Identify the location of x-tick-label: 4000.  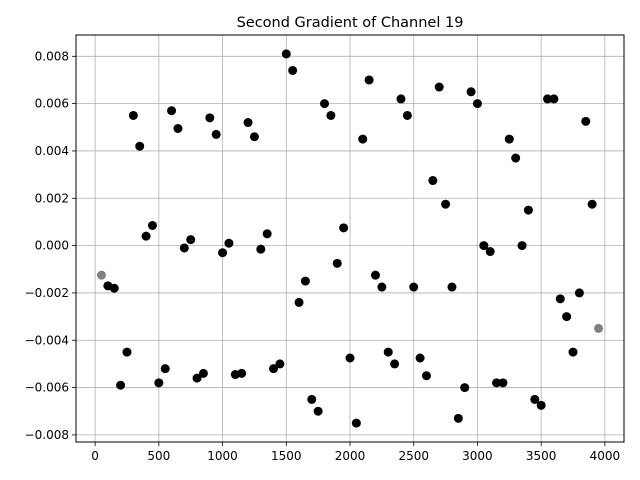
(605, 456).